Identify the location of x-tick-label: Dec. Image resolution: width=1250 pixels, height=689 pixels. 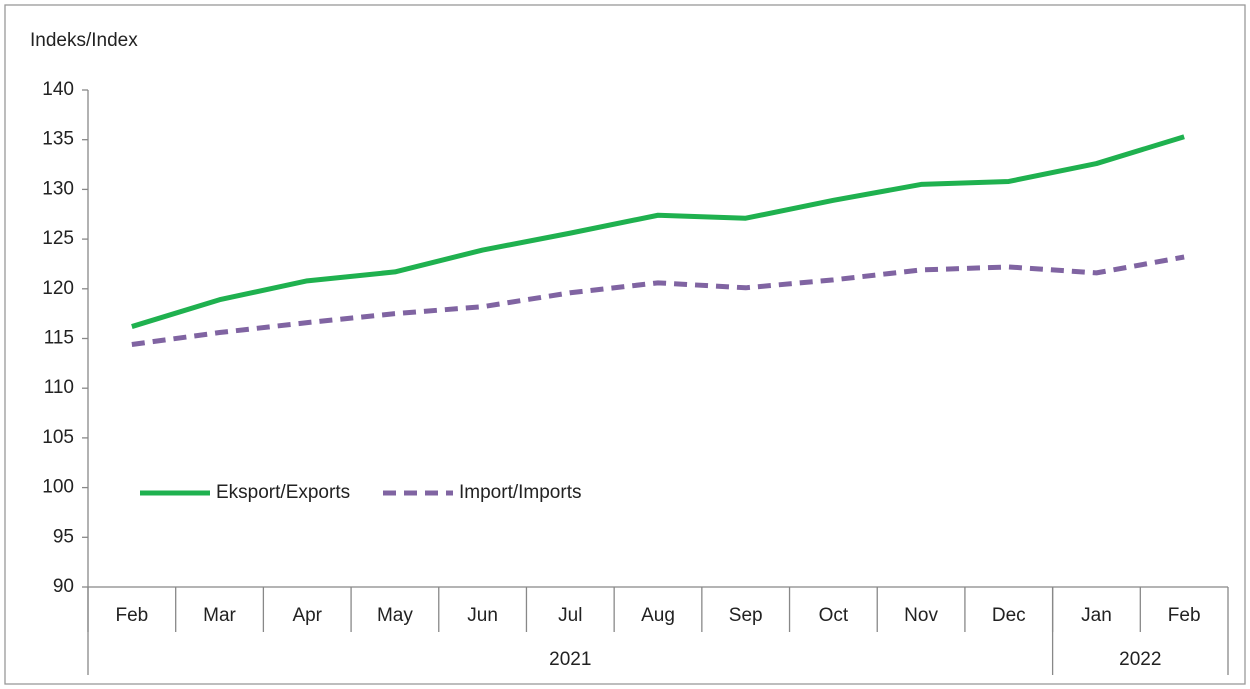
(1009, 615).